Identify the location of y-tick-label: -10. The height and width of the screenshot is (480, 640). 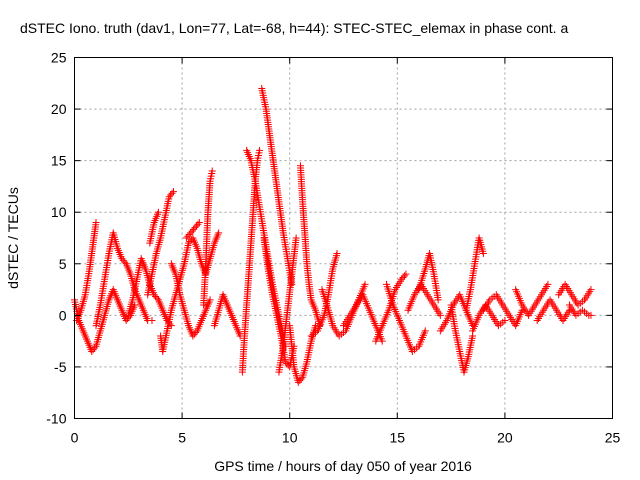
(56, 419).